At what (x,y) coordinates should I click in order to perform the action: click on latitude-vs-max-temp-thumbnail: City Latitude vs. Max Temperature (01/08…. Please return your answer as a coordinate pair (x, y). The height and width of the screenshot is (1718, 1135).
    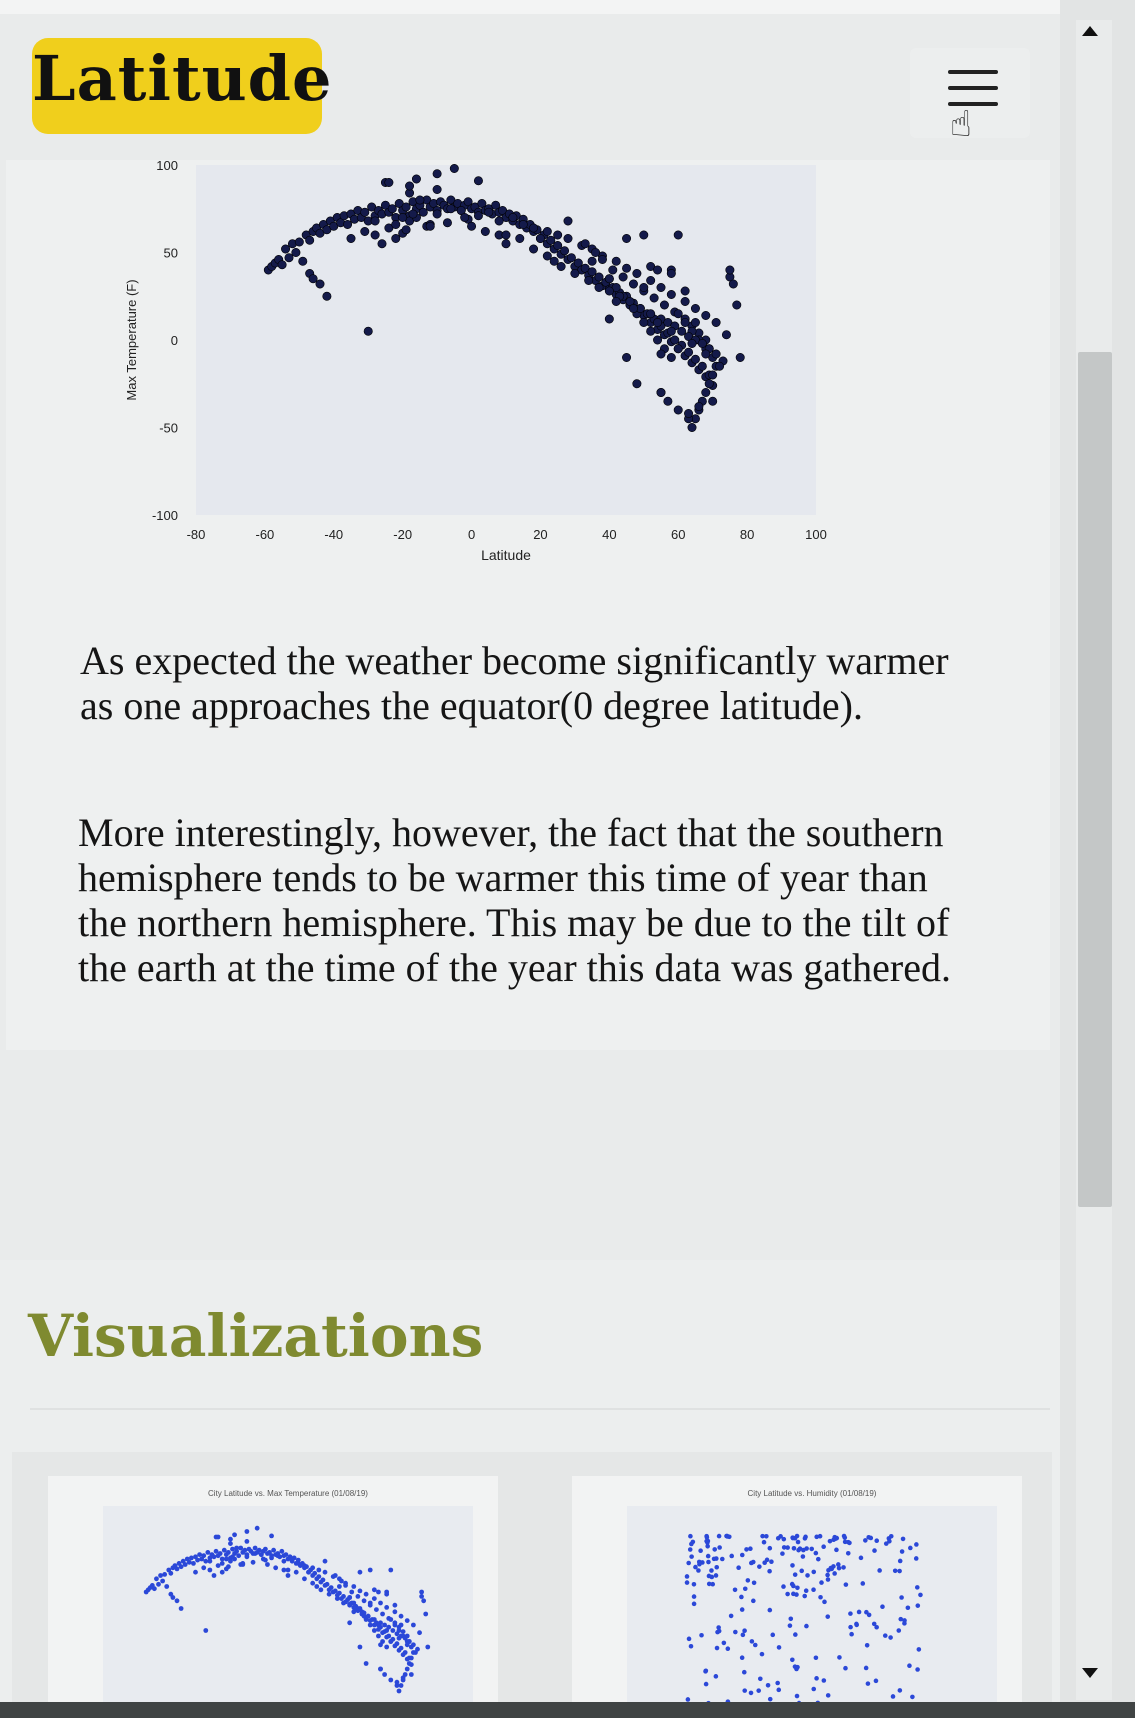
    Looking at the image, I should click on (273, 1597).